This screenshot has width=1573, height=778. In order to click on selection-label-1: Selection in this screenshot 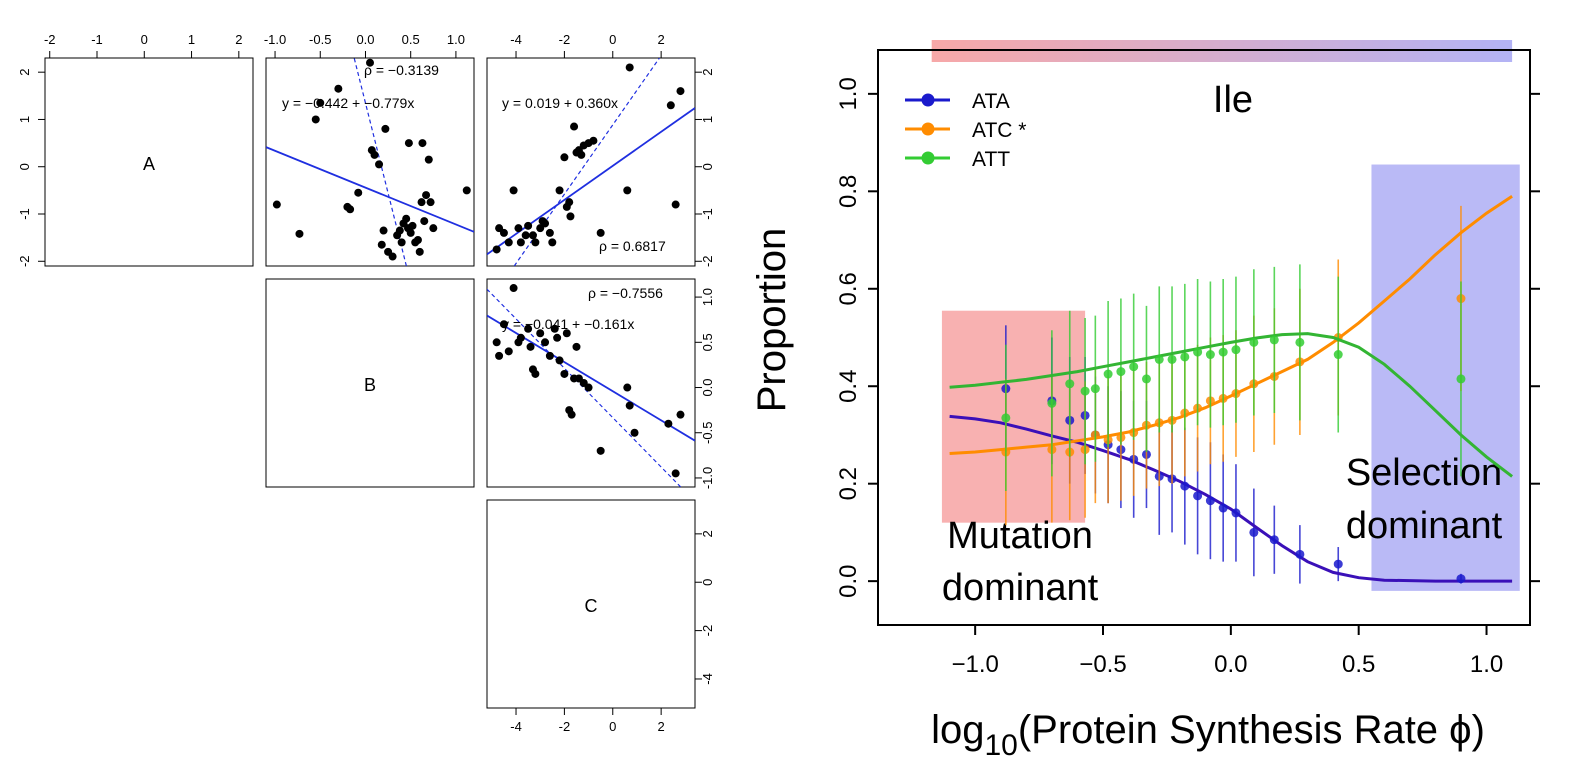, I will do `click(1424, 473)`.